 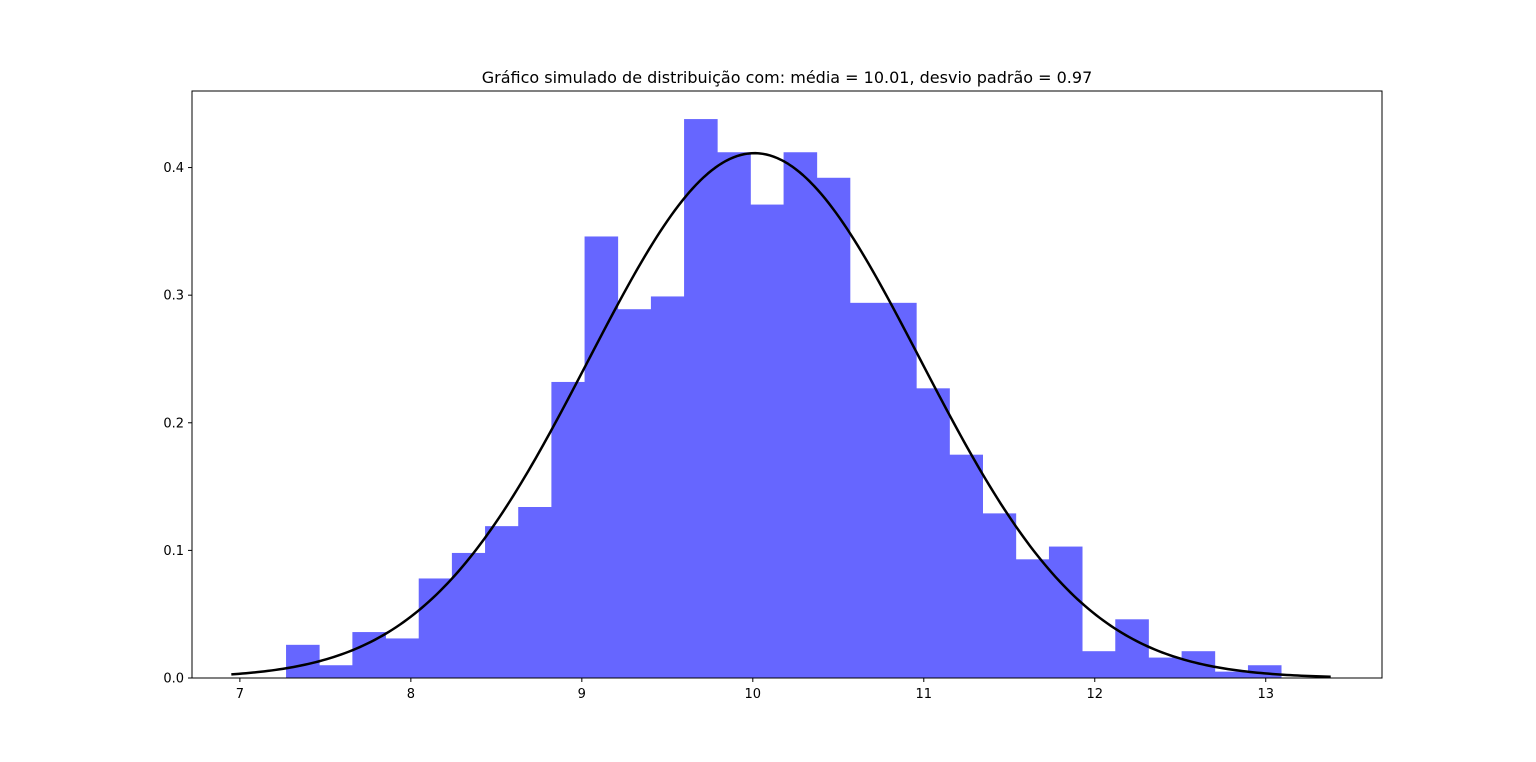 I want to click on x-tick-label: 11, so click(x=924, y=694).